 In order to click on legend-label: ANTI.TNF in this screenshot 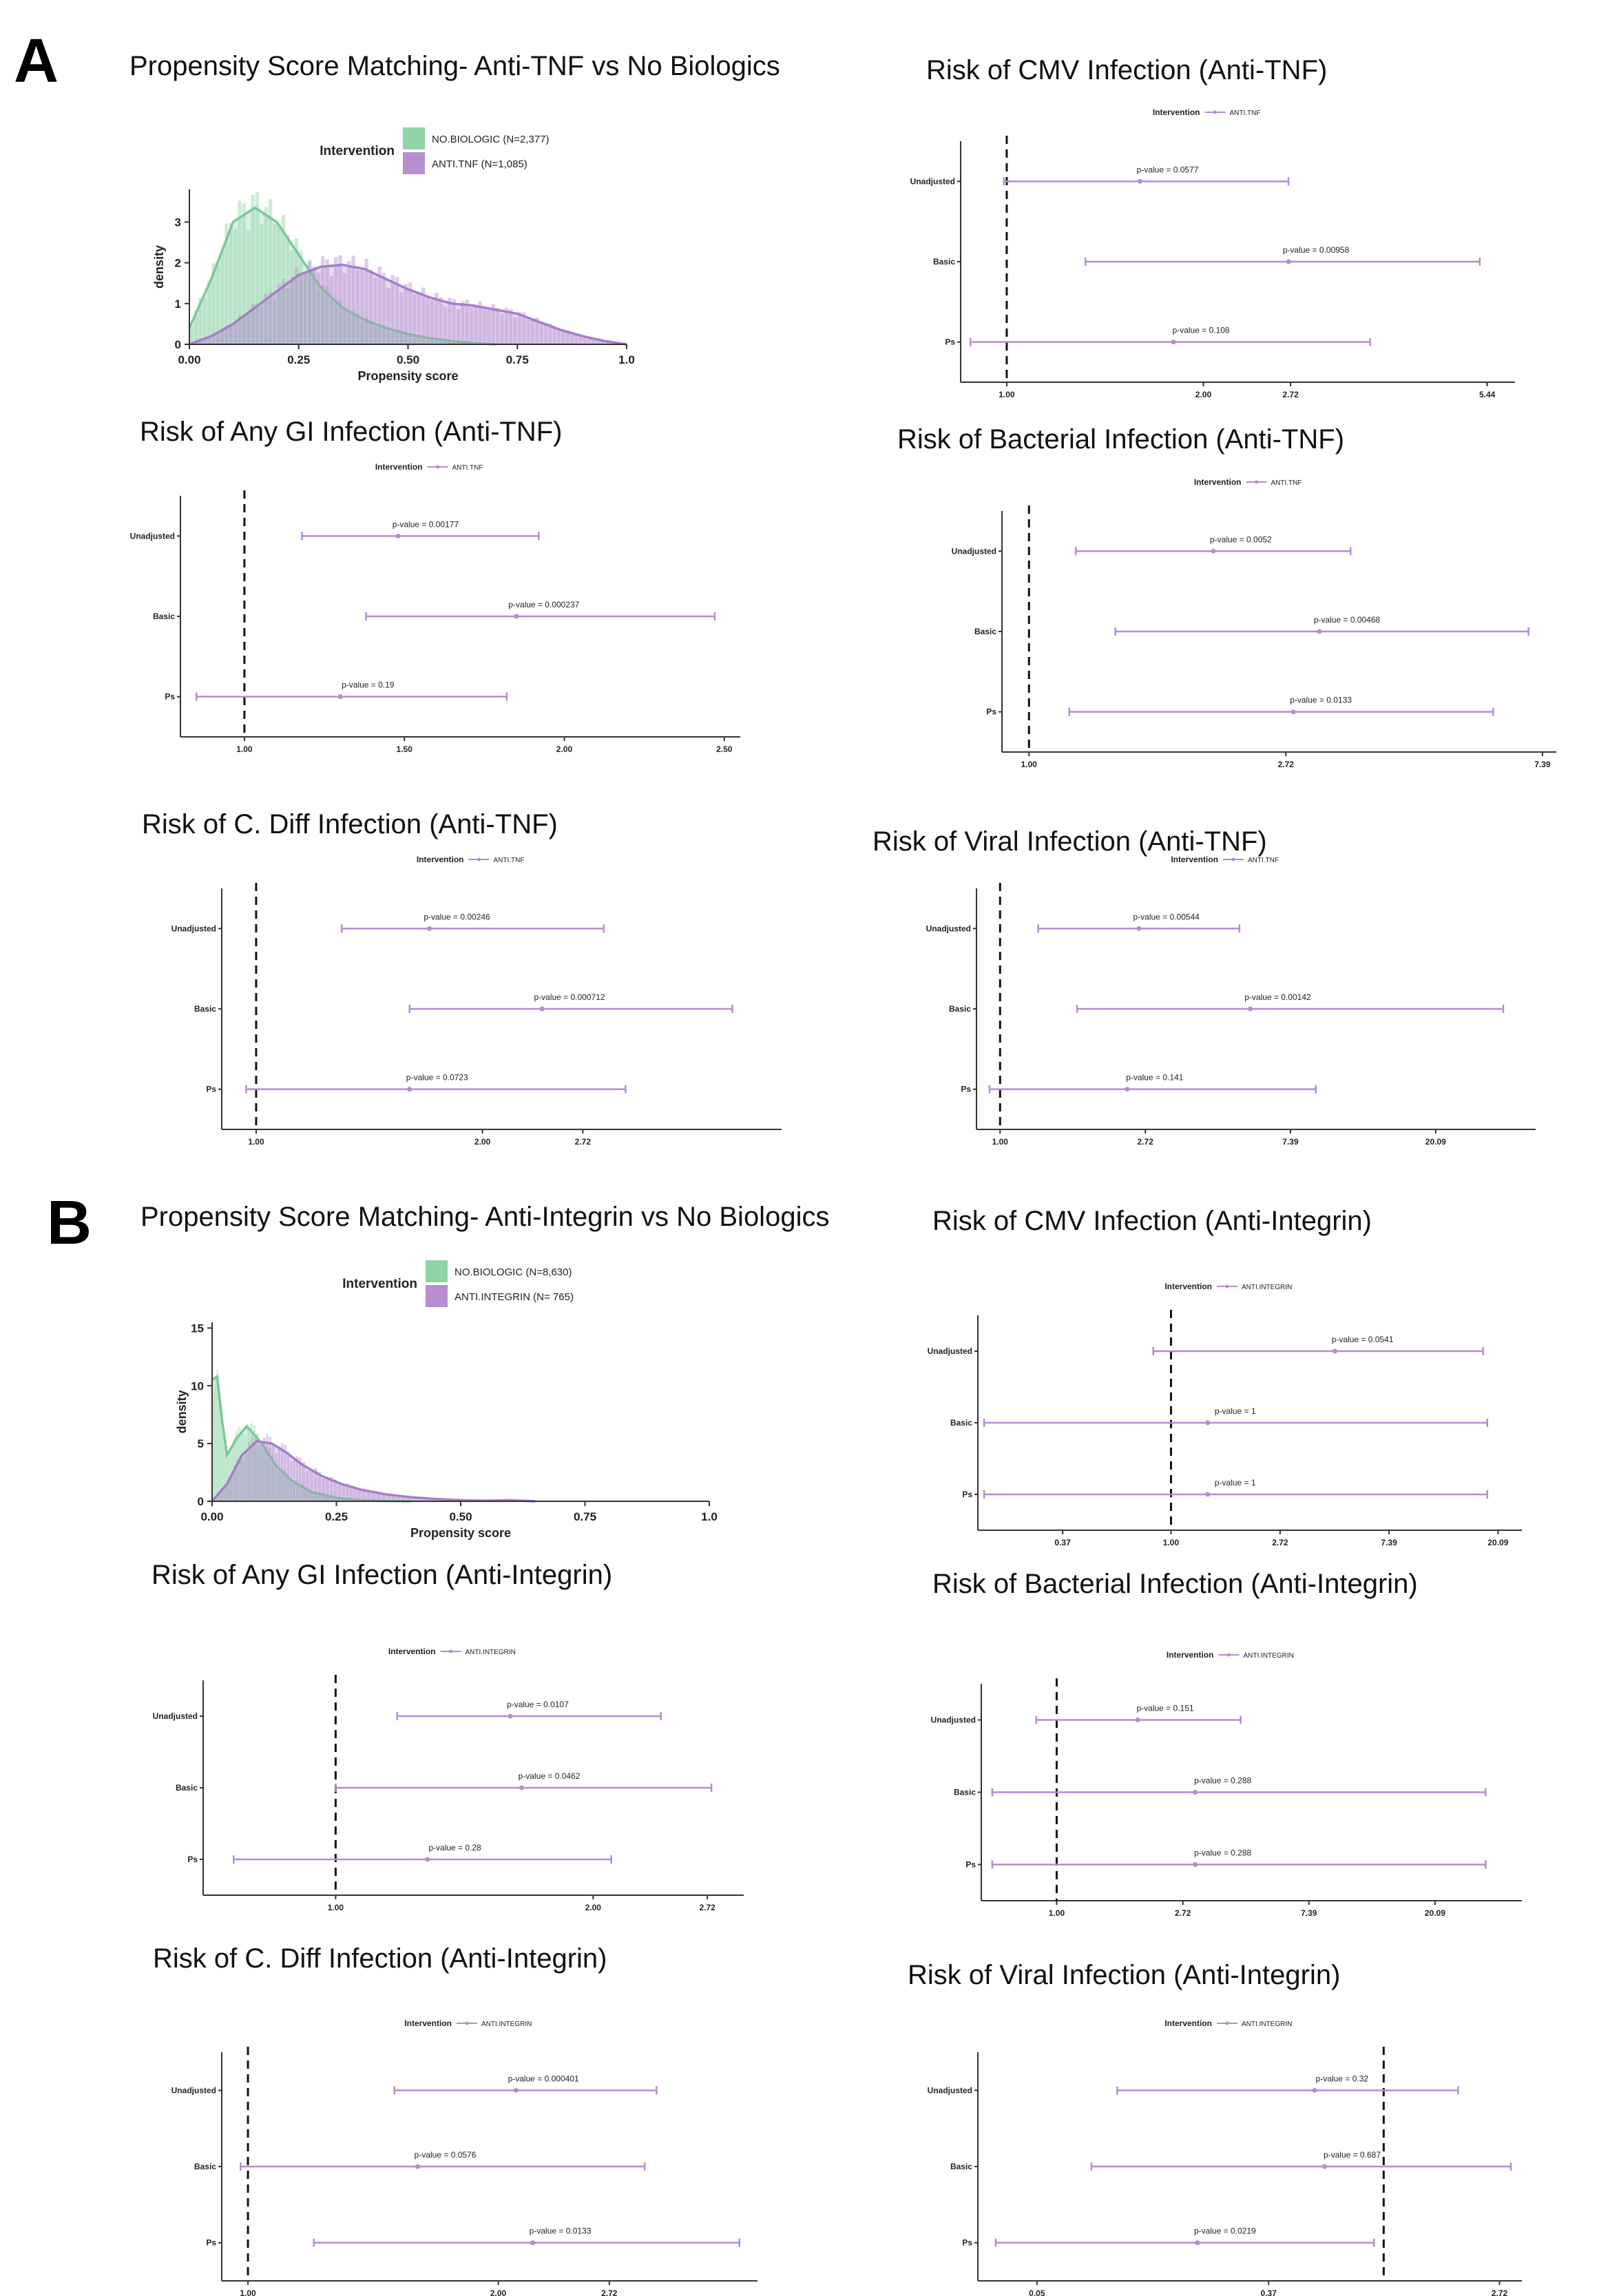, I will do `click(467, 468)`.